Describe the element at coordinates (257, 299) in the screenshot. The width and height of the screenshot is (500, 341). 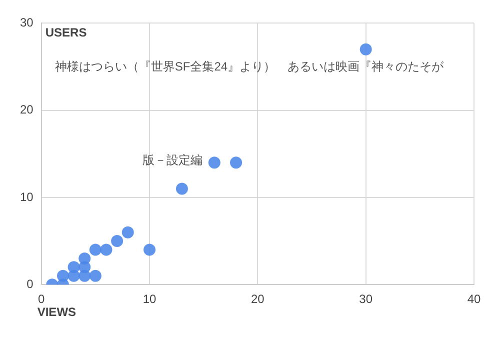
I see `x-tick-label: 20` at that location.